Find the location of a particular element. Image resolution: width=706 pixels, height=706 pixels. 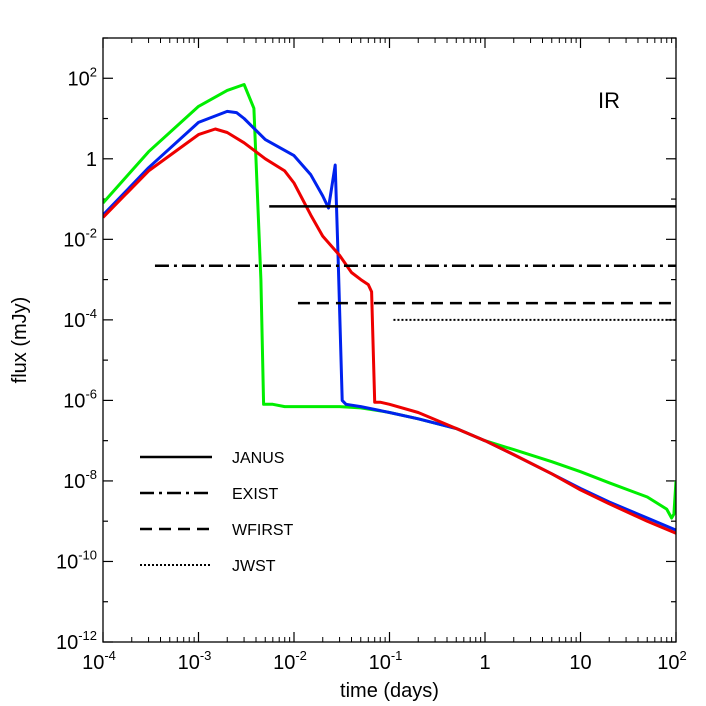

y-tick-label: 1 is located at coordinates (91, 160).